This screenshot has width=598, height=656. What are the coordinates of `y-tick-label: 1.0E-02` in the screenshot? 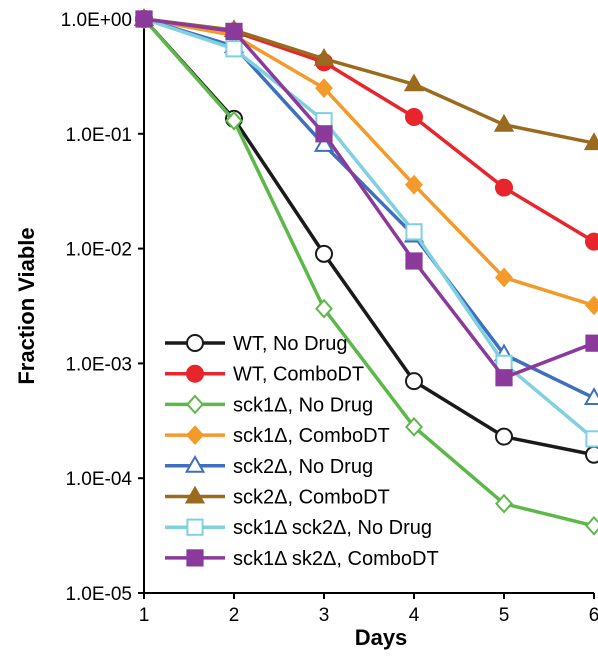 It's located at (98, 250).